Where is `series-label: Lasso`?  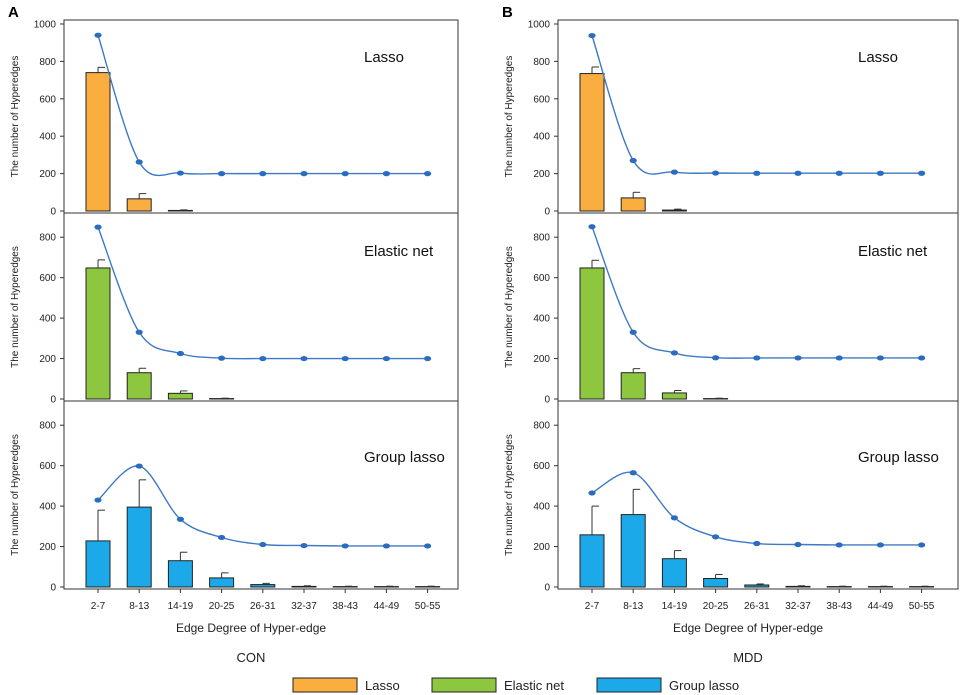 series-label: Lasso is located at coordinates (878, 57).